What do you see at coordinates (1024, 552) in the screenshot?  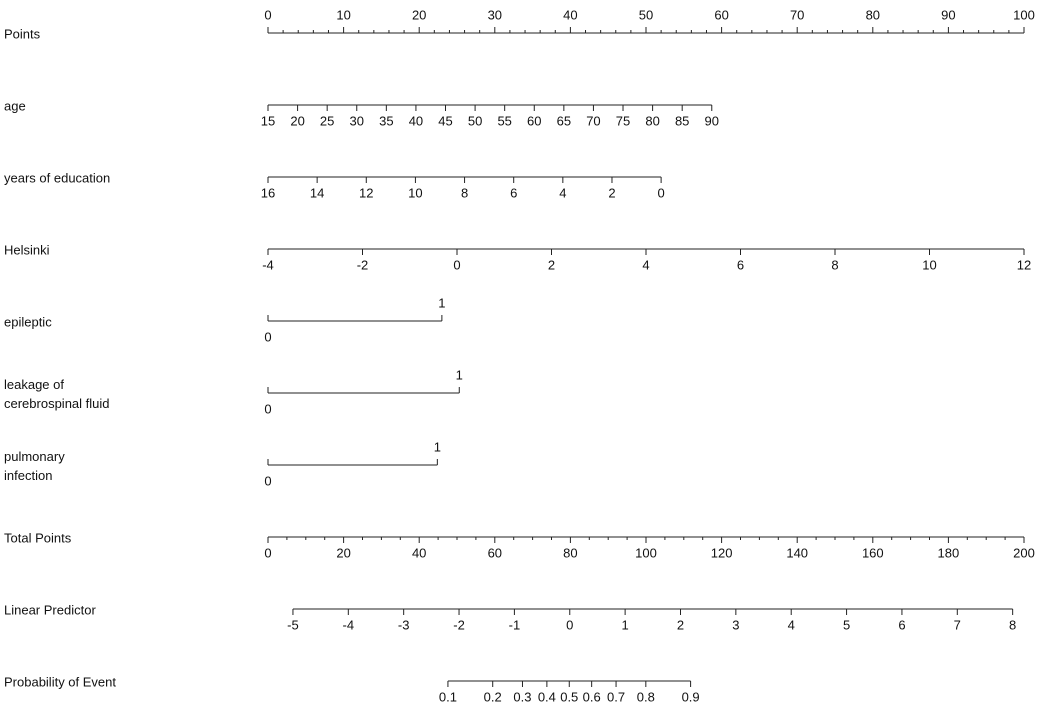 I see `tick-label: 200` at bounding box center [1024, 552].